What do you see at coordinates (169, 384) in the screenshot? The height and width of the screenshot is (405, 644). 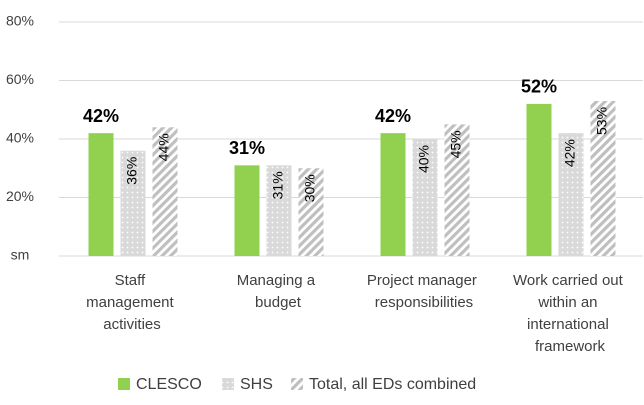 I see `legend-label: CLESCO` at bounding box center [169, 384].